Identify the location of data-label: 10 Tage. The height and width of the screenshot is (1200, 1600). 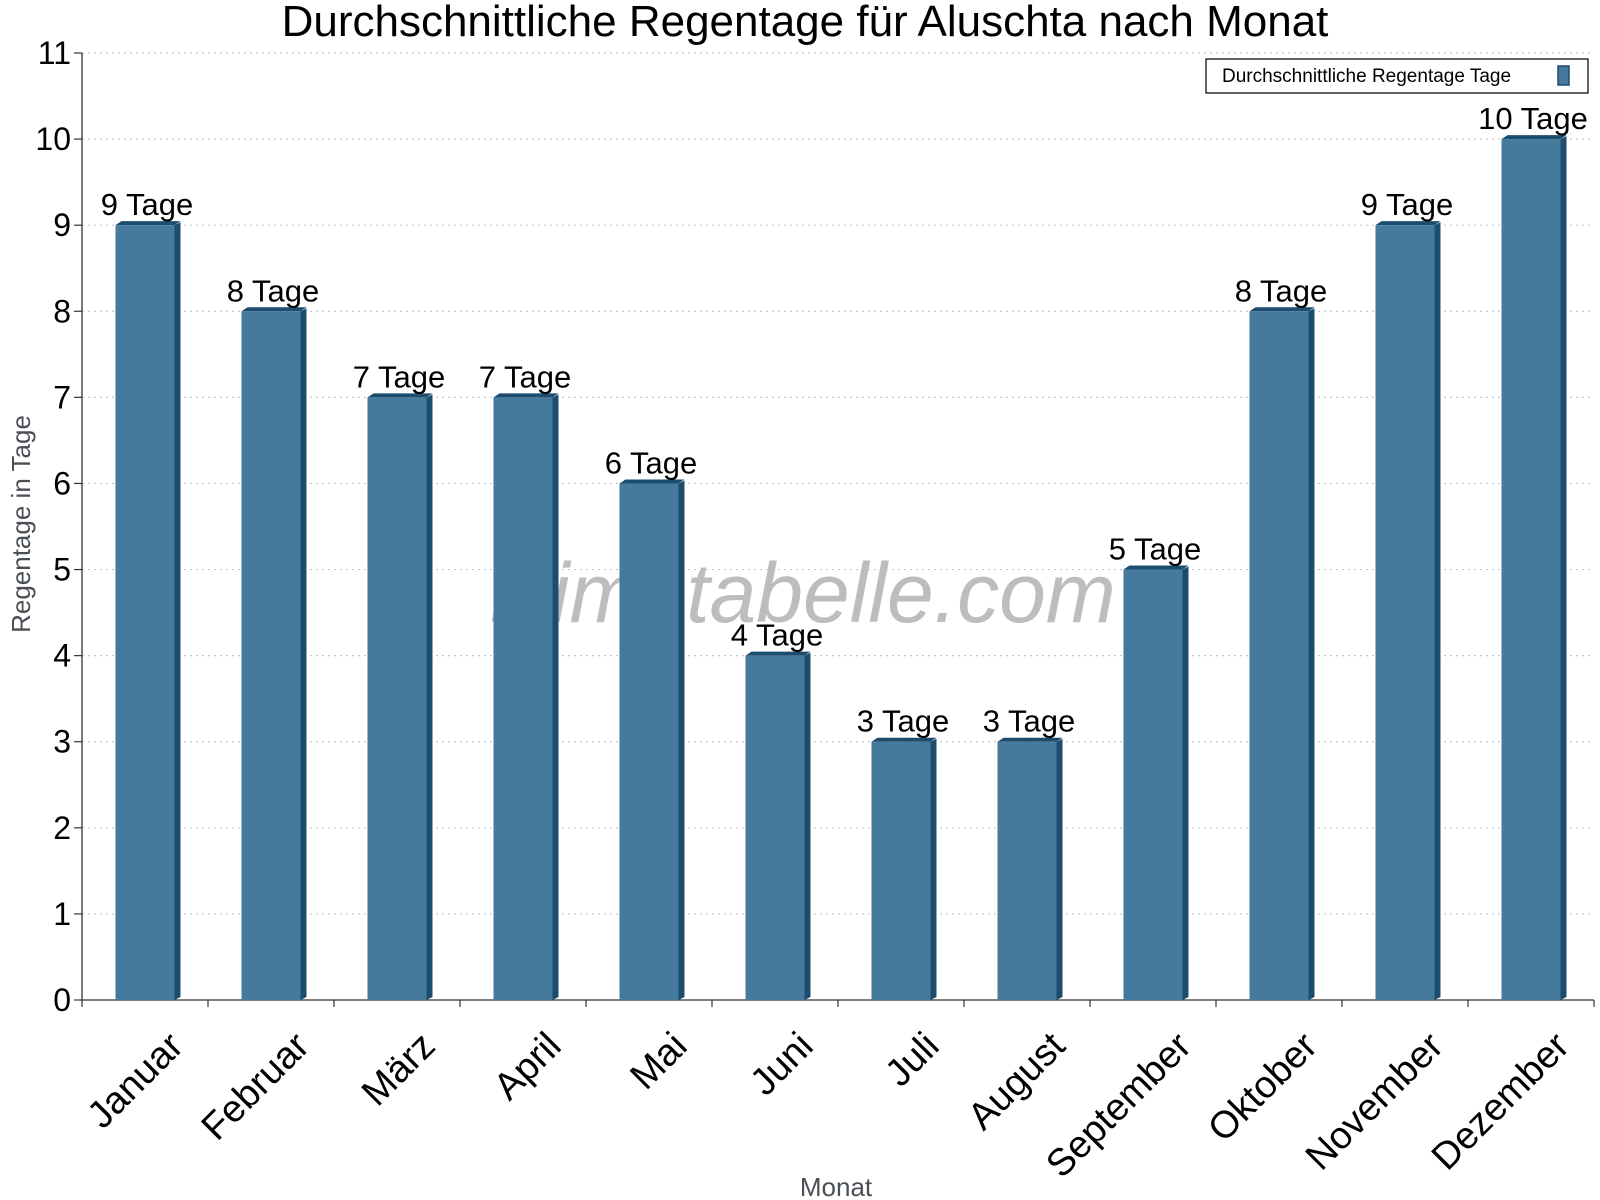
(1533, 118).